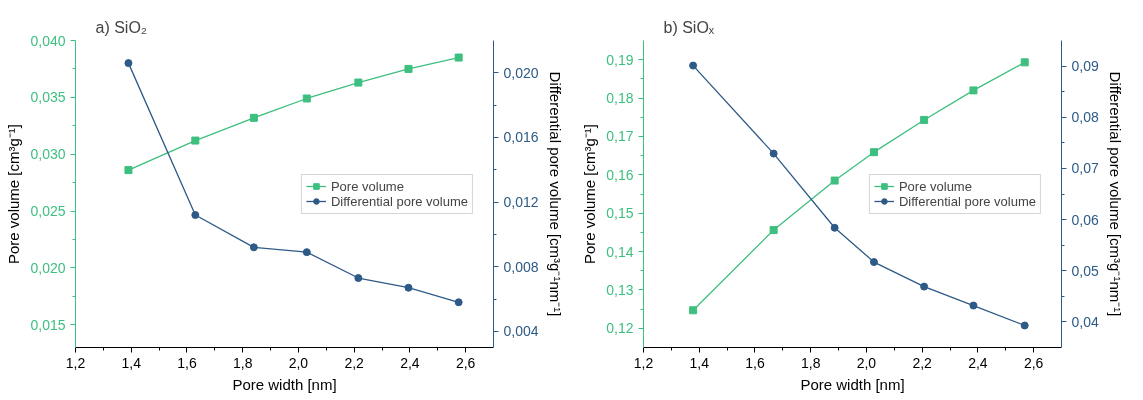  I want to click on y2-tick-label: 0,04, so click(1085, 321).